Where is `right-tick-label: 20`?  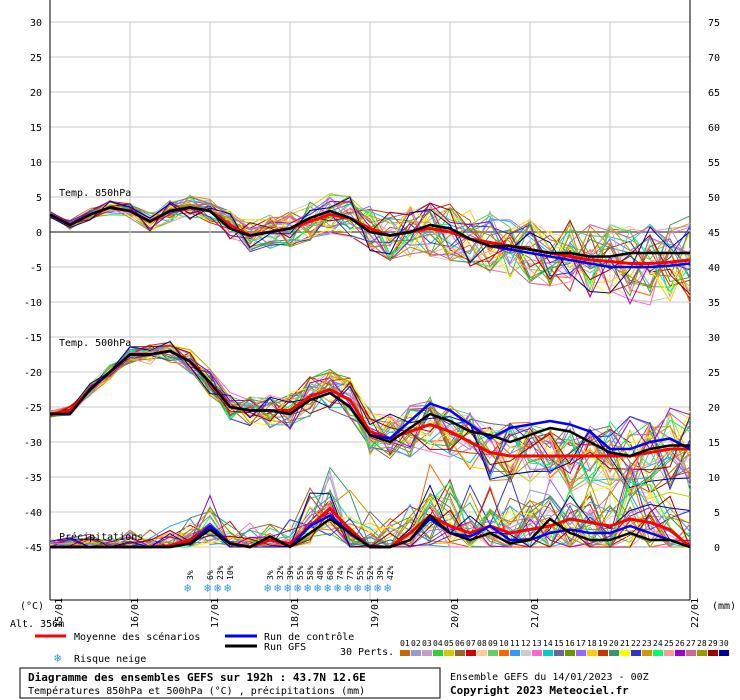
right-tick-label: 20 is located at coordinates (714, 408).